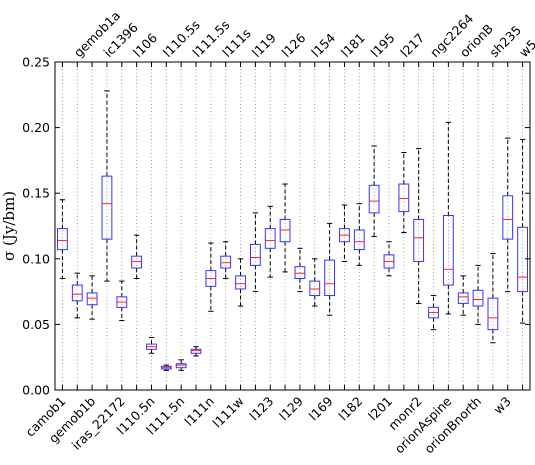 Image resolution: width=535 pixels, height=465 pixels. I want to click on x-tick-label-top: l126, so click(294, 45).